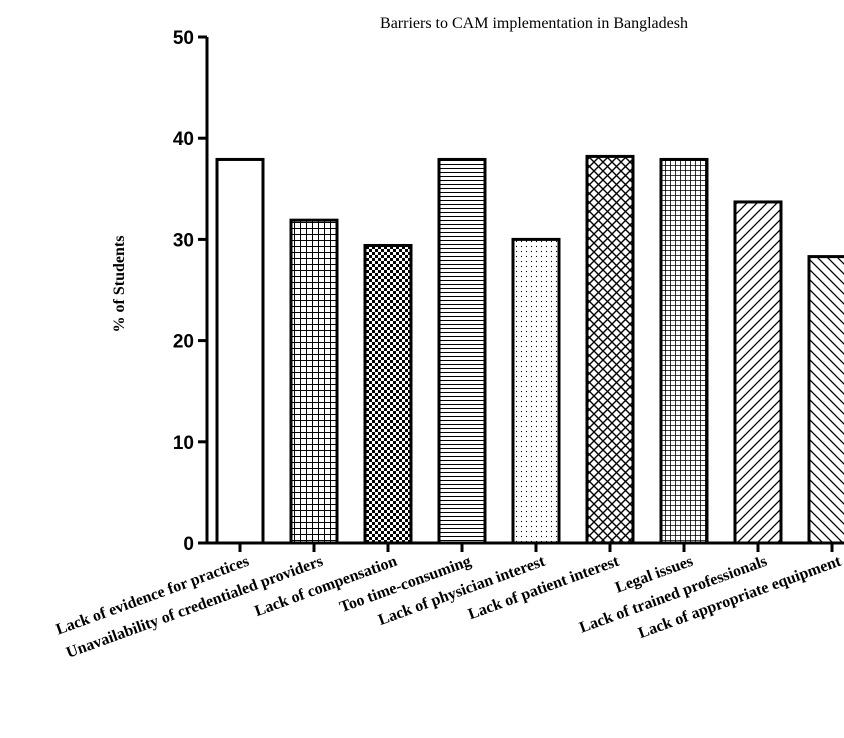 This screenshot has width=844, height=738. What do you see at coordinates (183, 443) in the screenshot?
I see `y-tick-label: 10` at bounding box center [183, 443].